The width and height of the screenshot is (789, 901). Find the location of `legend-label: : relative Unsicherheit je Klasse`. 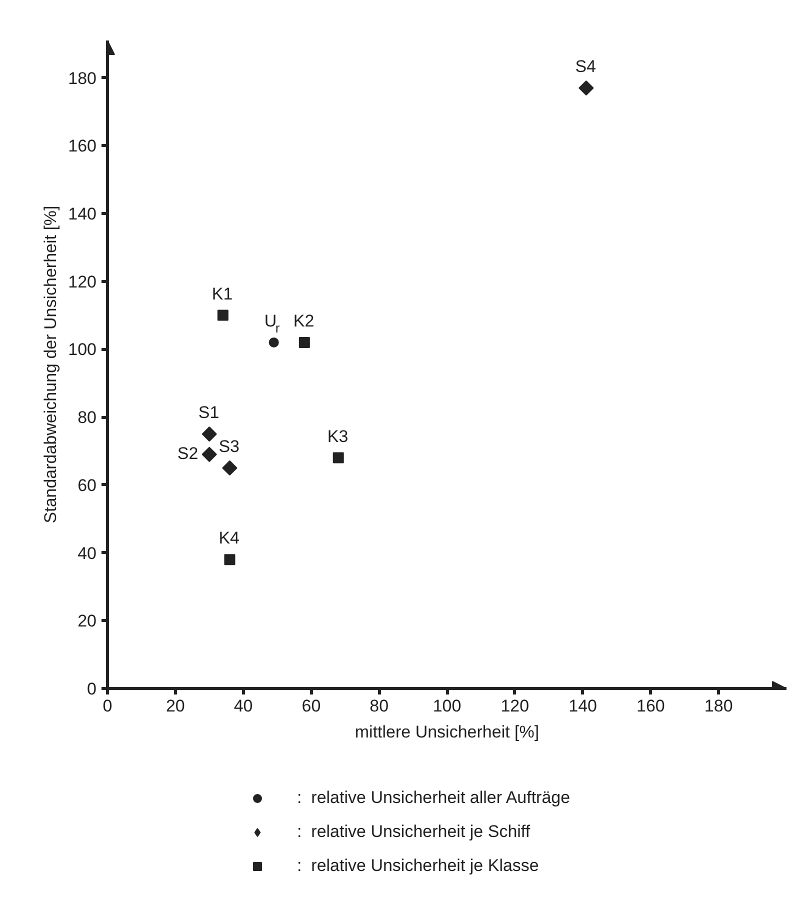

legend-label: : relative Unsicherheit je Klasse is located at coordinates (418, 866).